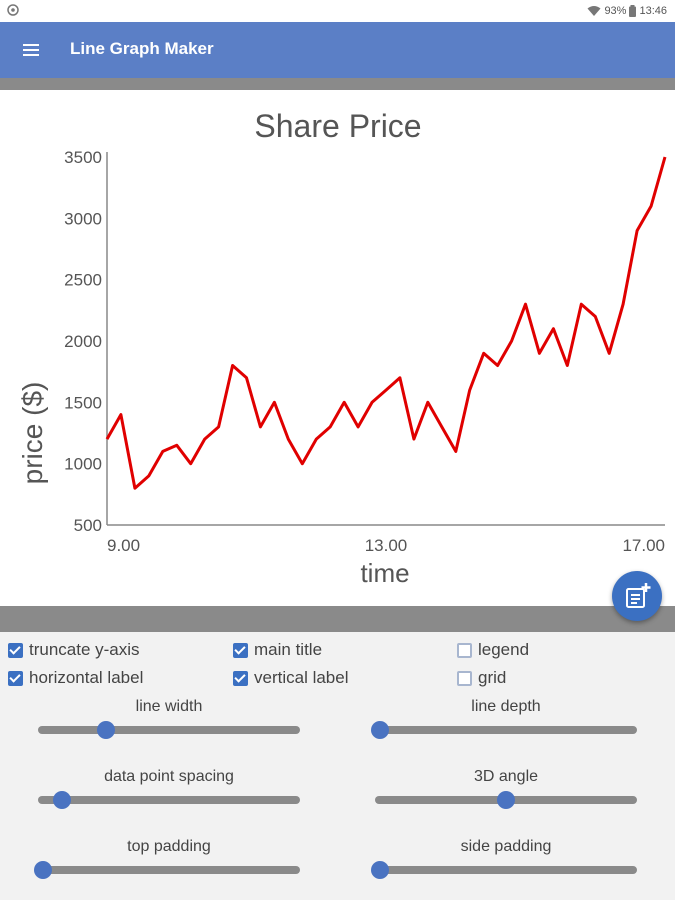 This screenshot has height=900, width=675. Describe the element at coordinates (615, 11) in the screenshot. I see `battery-percent: 93%` at that location.